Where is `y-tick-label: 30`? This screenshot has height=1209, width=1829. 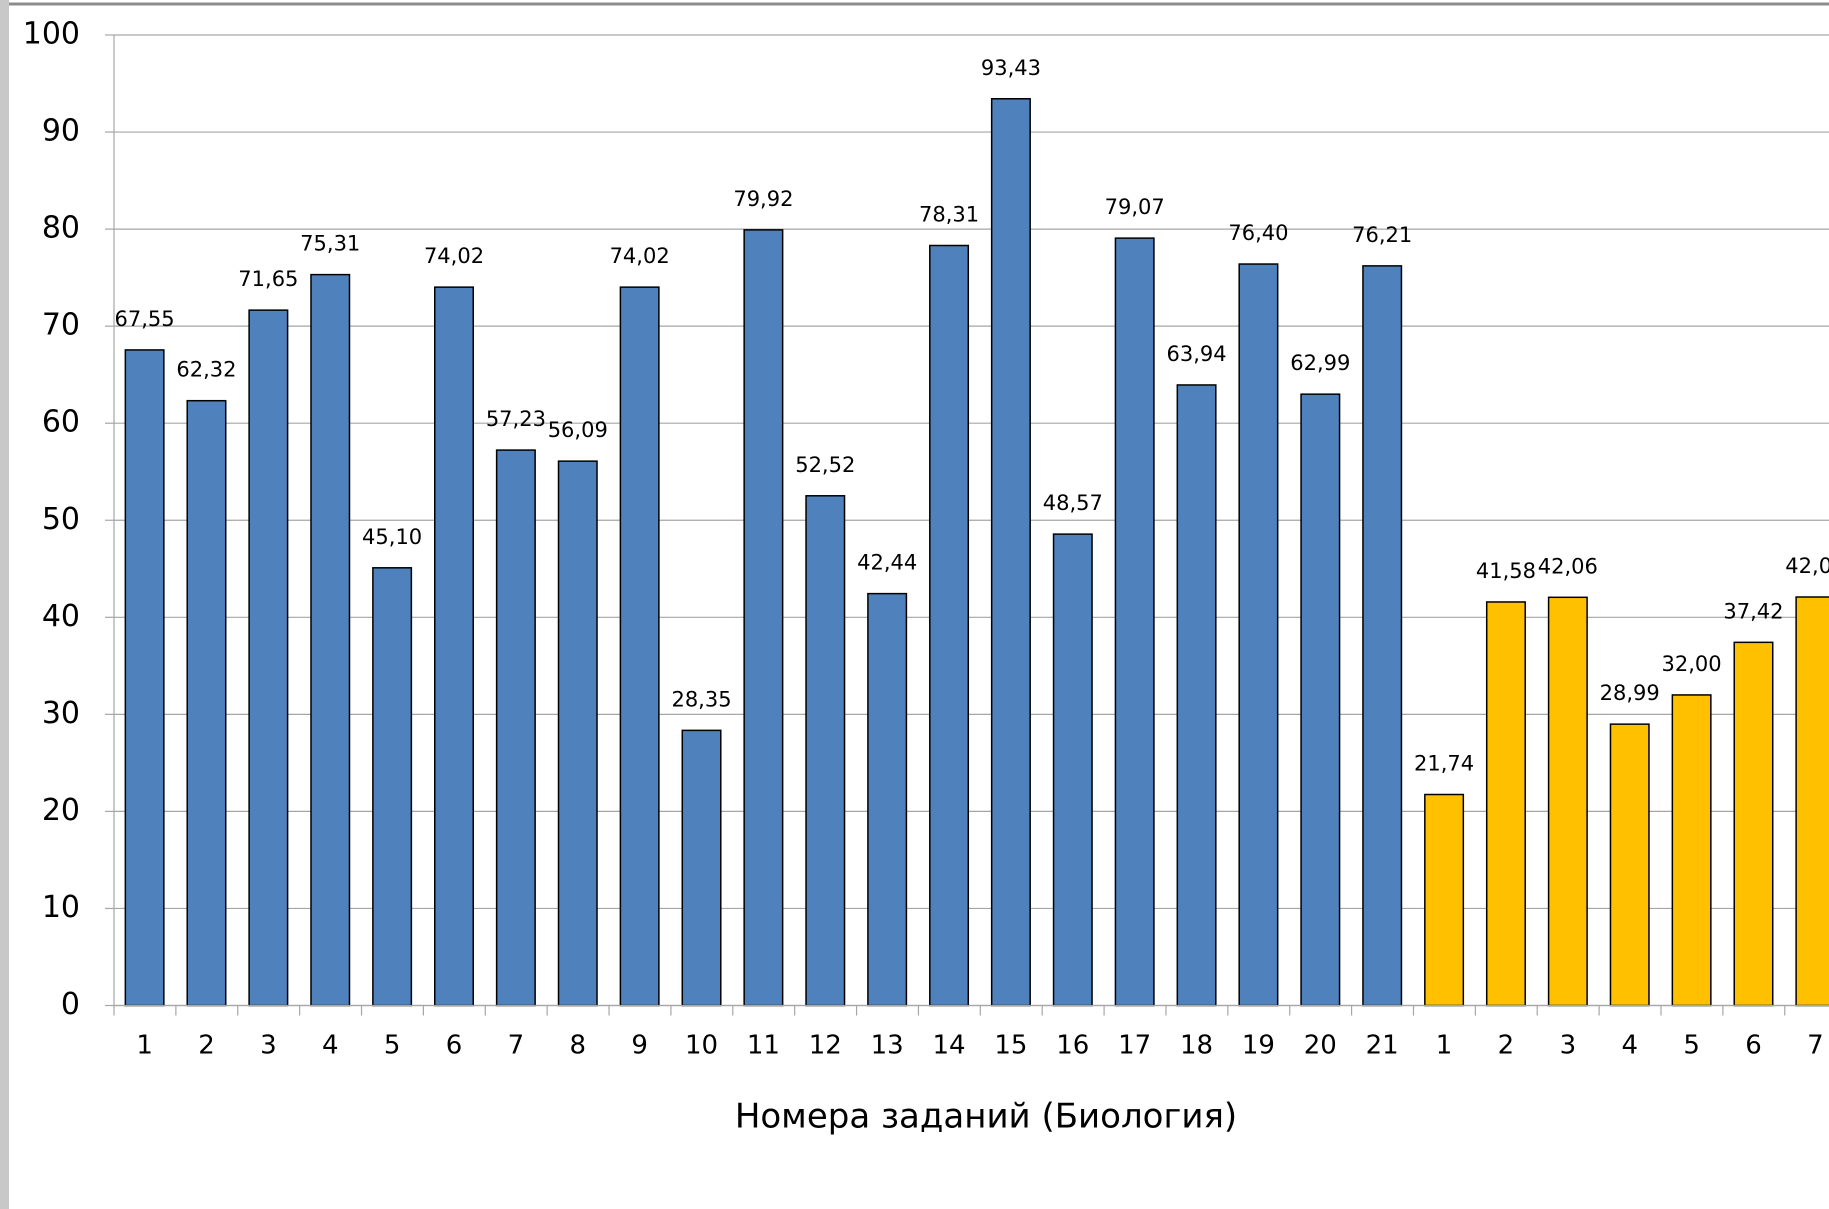 y-tick-label: 30 is located at coordinates (61, 713).